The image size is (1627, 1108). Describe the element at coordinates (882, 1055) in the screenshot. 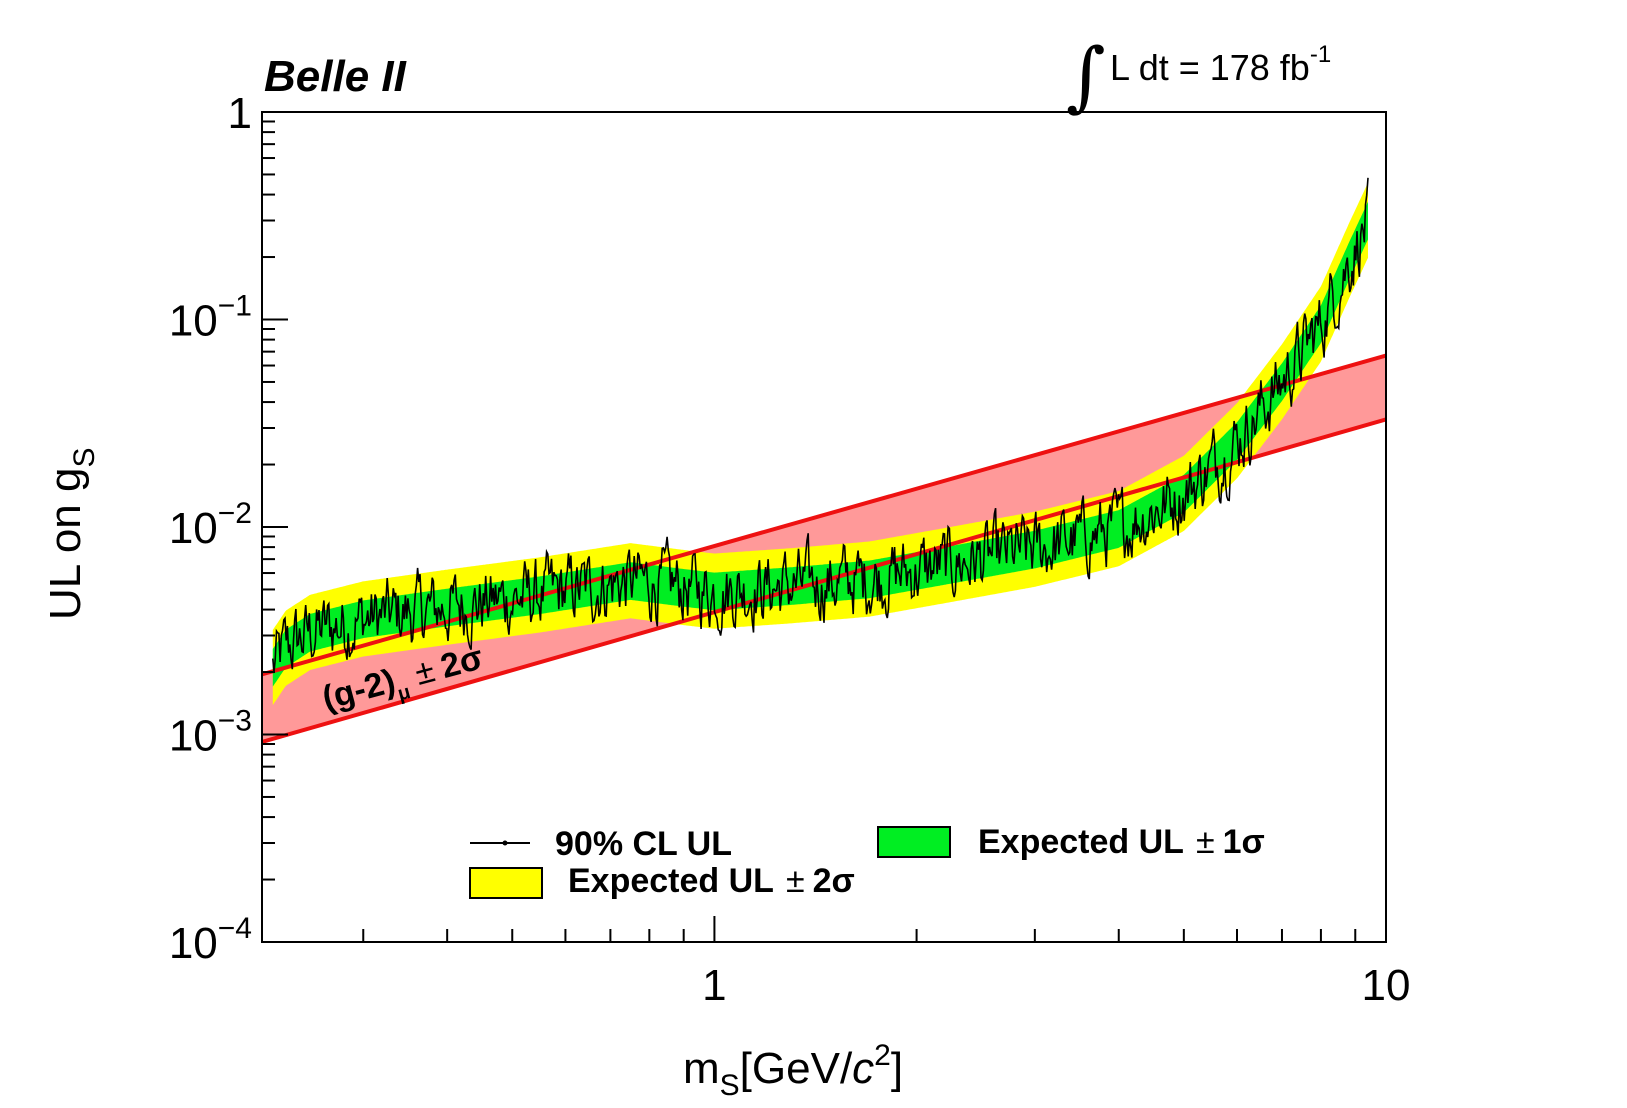

I see `x-axis-unit-sup: 2` at that location.